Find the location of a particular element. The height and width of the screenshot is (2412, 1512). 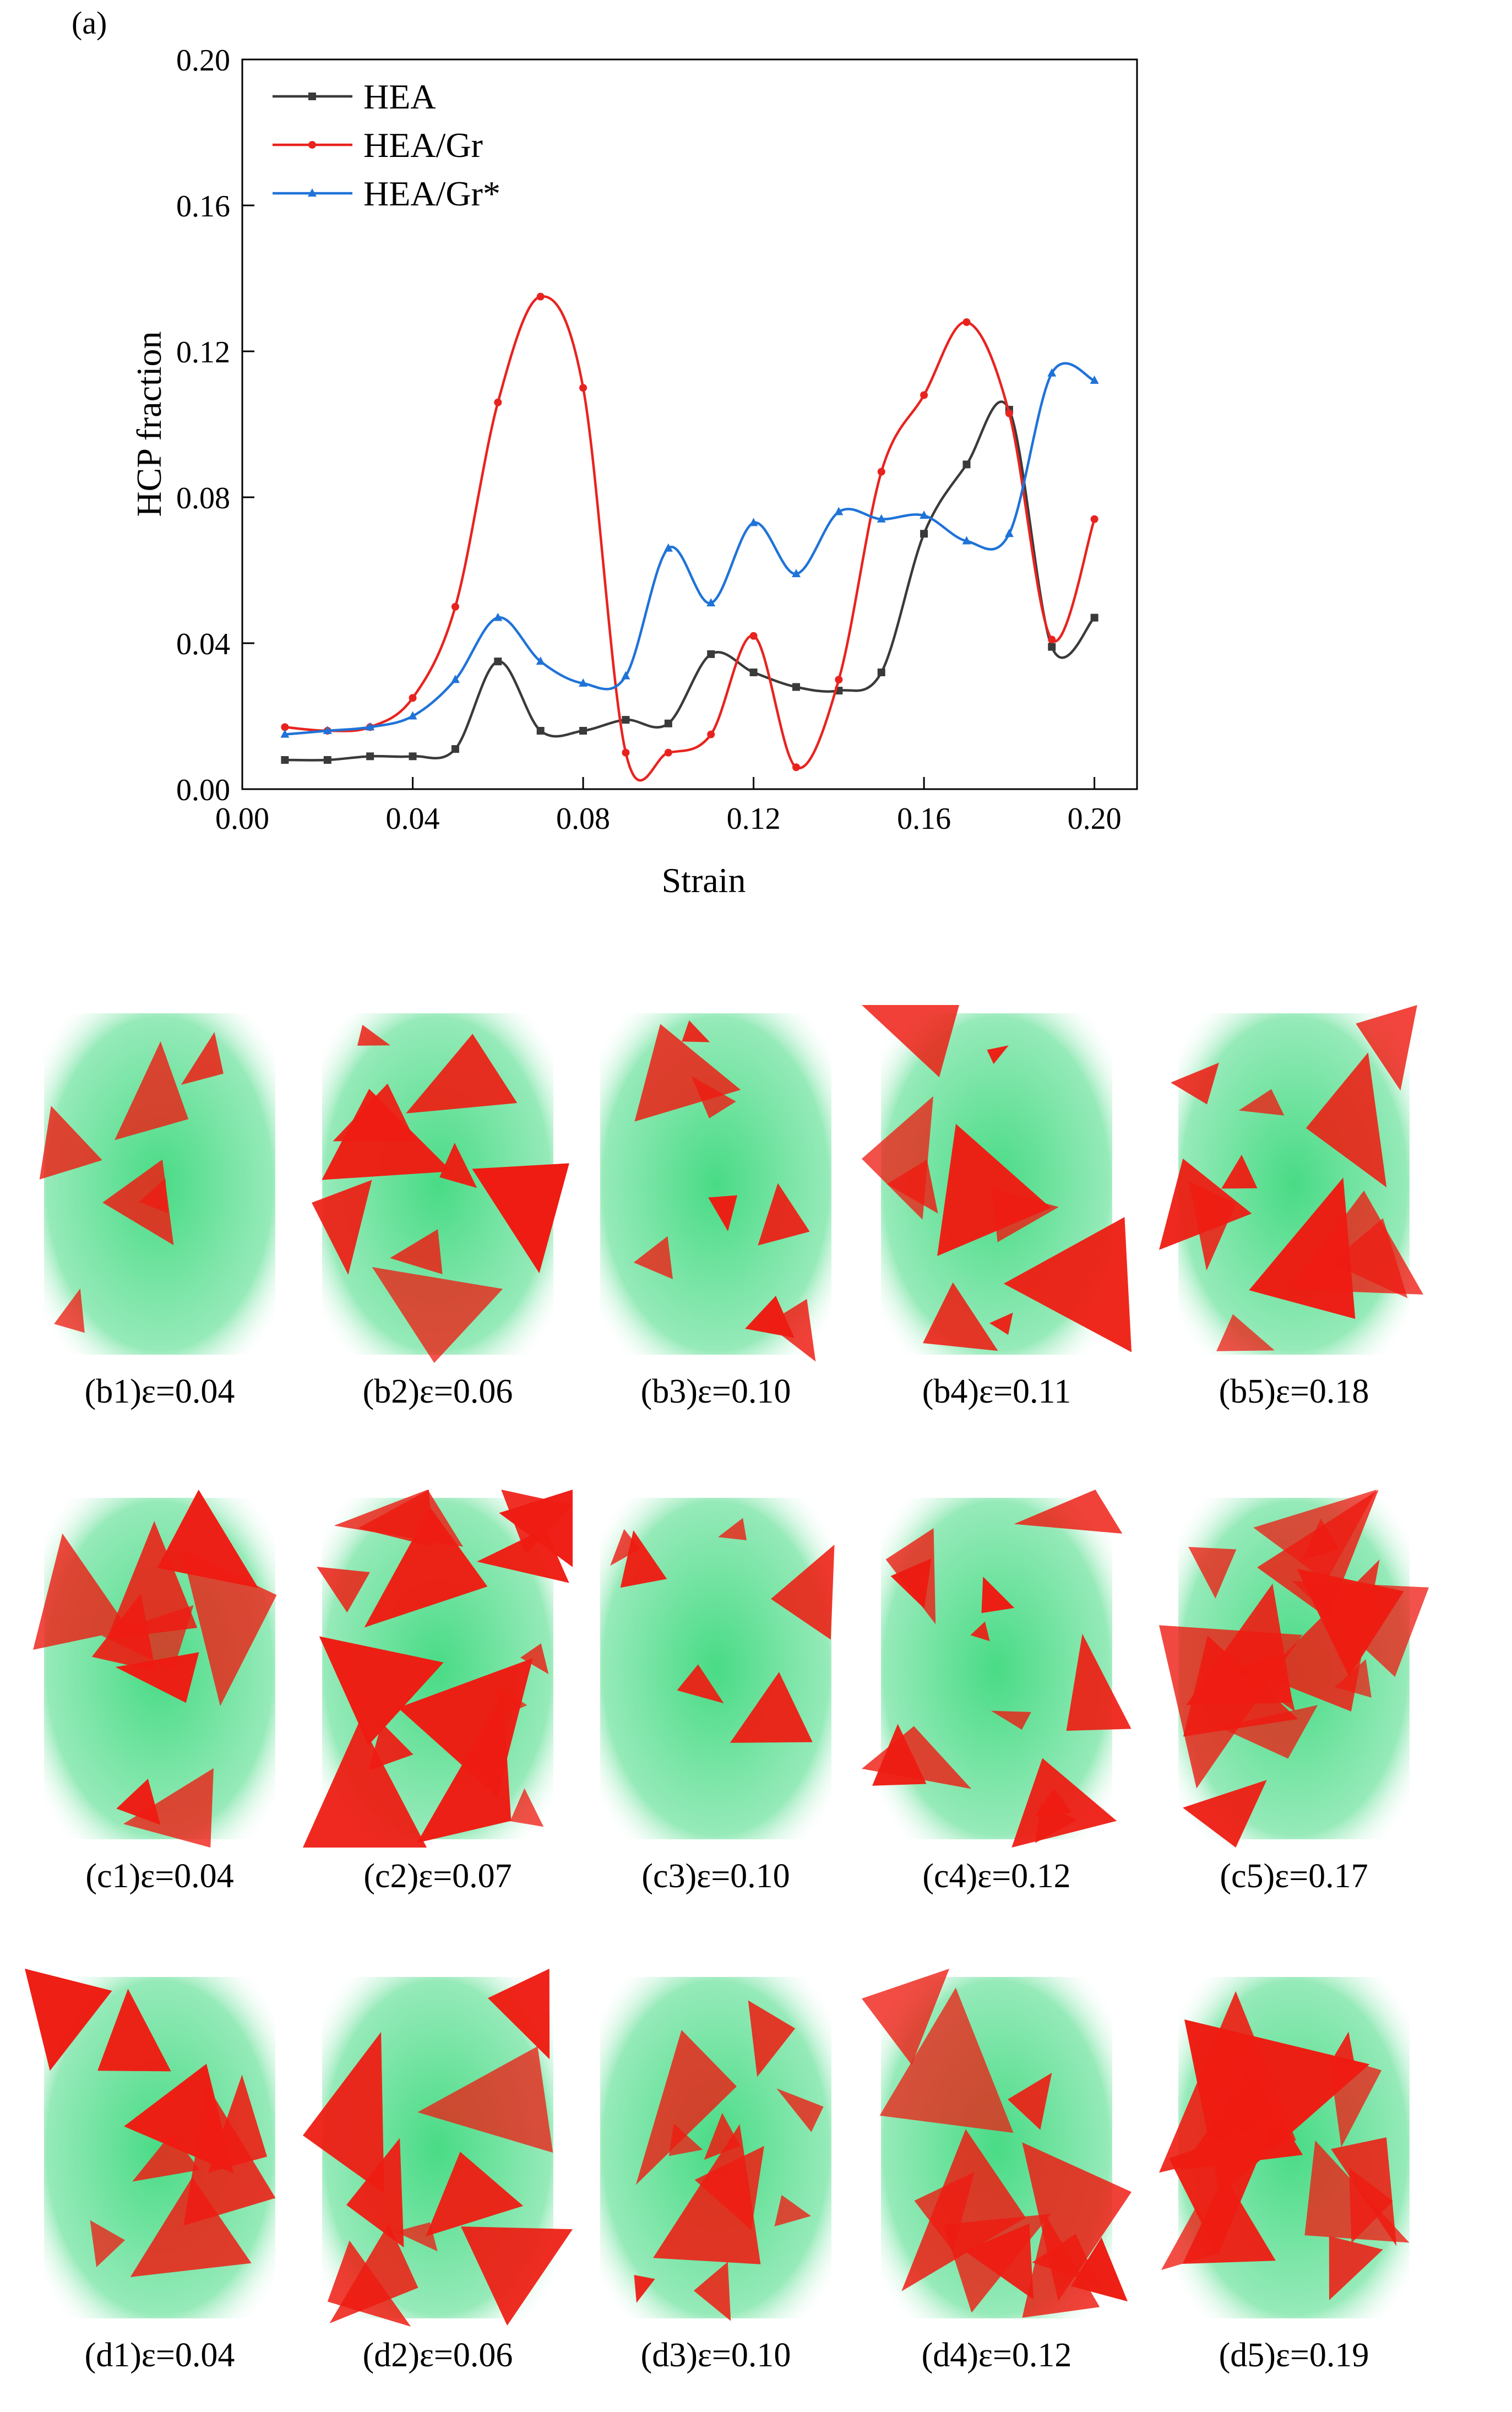

series-hea-gr is located at coordinates (689, 537).